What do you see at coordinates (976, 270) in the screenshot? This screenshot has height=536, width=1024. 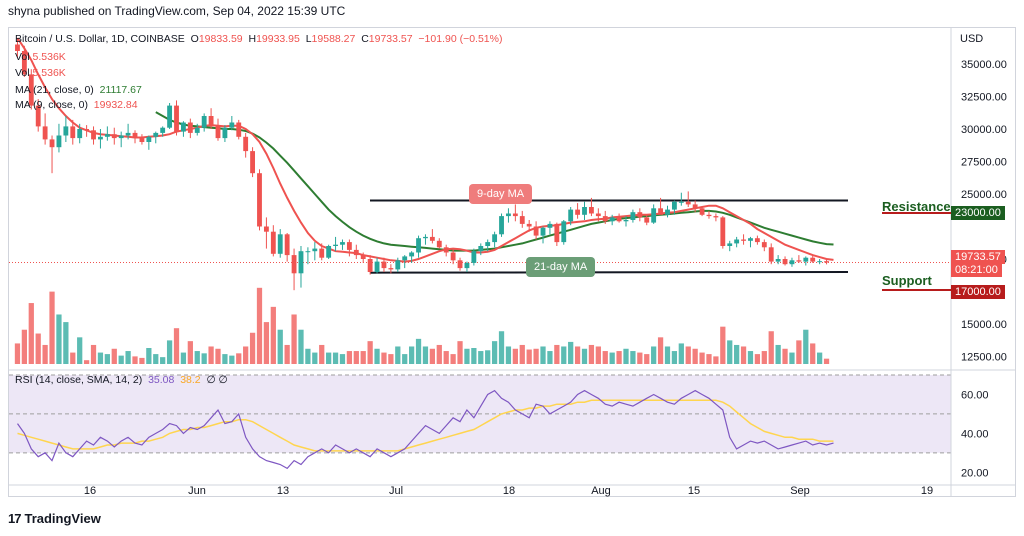 I see `countdown-tag: 08:21:00` at bounding box center [976, 270].